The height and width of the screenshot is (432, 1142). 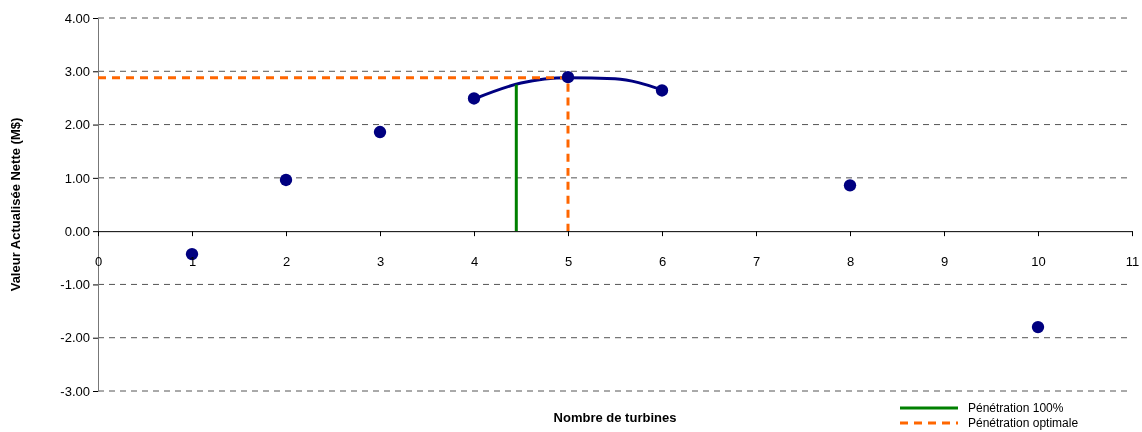 What do you see at coordinates (756, 262) in the screenshot?
I see `x-tick-label: 7` at bounding box center [756, 262].